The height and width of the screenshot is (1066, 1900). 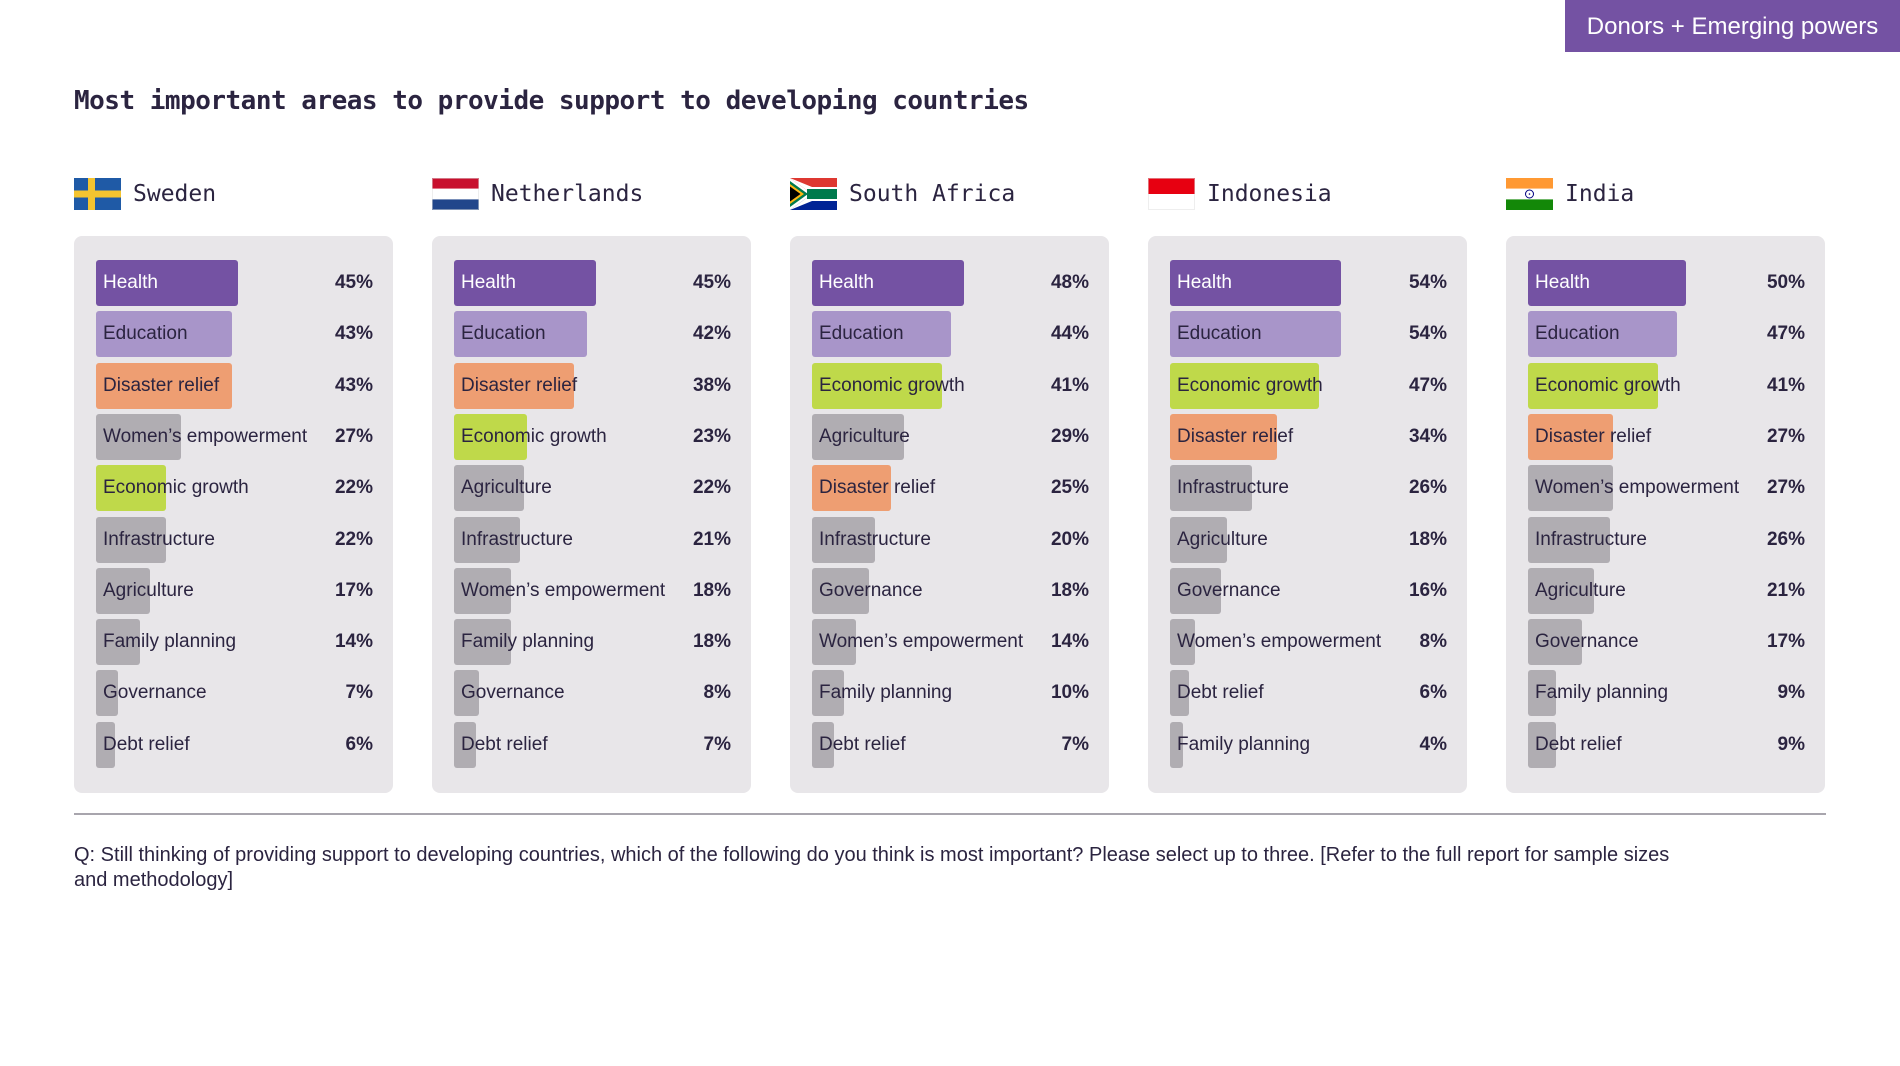 What do you see at coordinates (1308, 744) in the screenshot?
I see `bar-row: Family planning 4%` at bounding box center [1308, 744].